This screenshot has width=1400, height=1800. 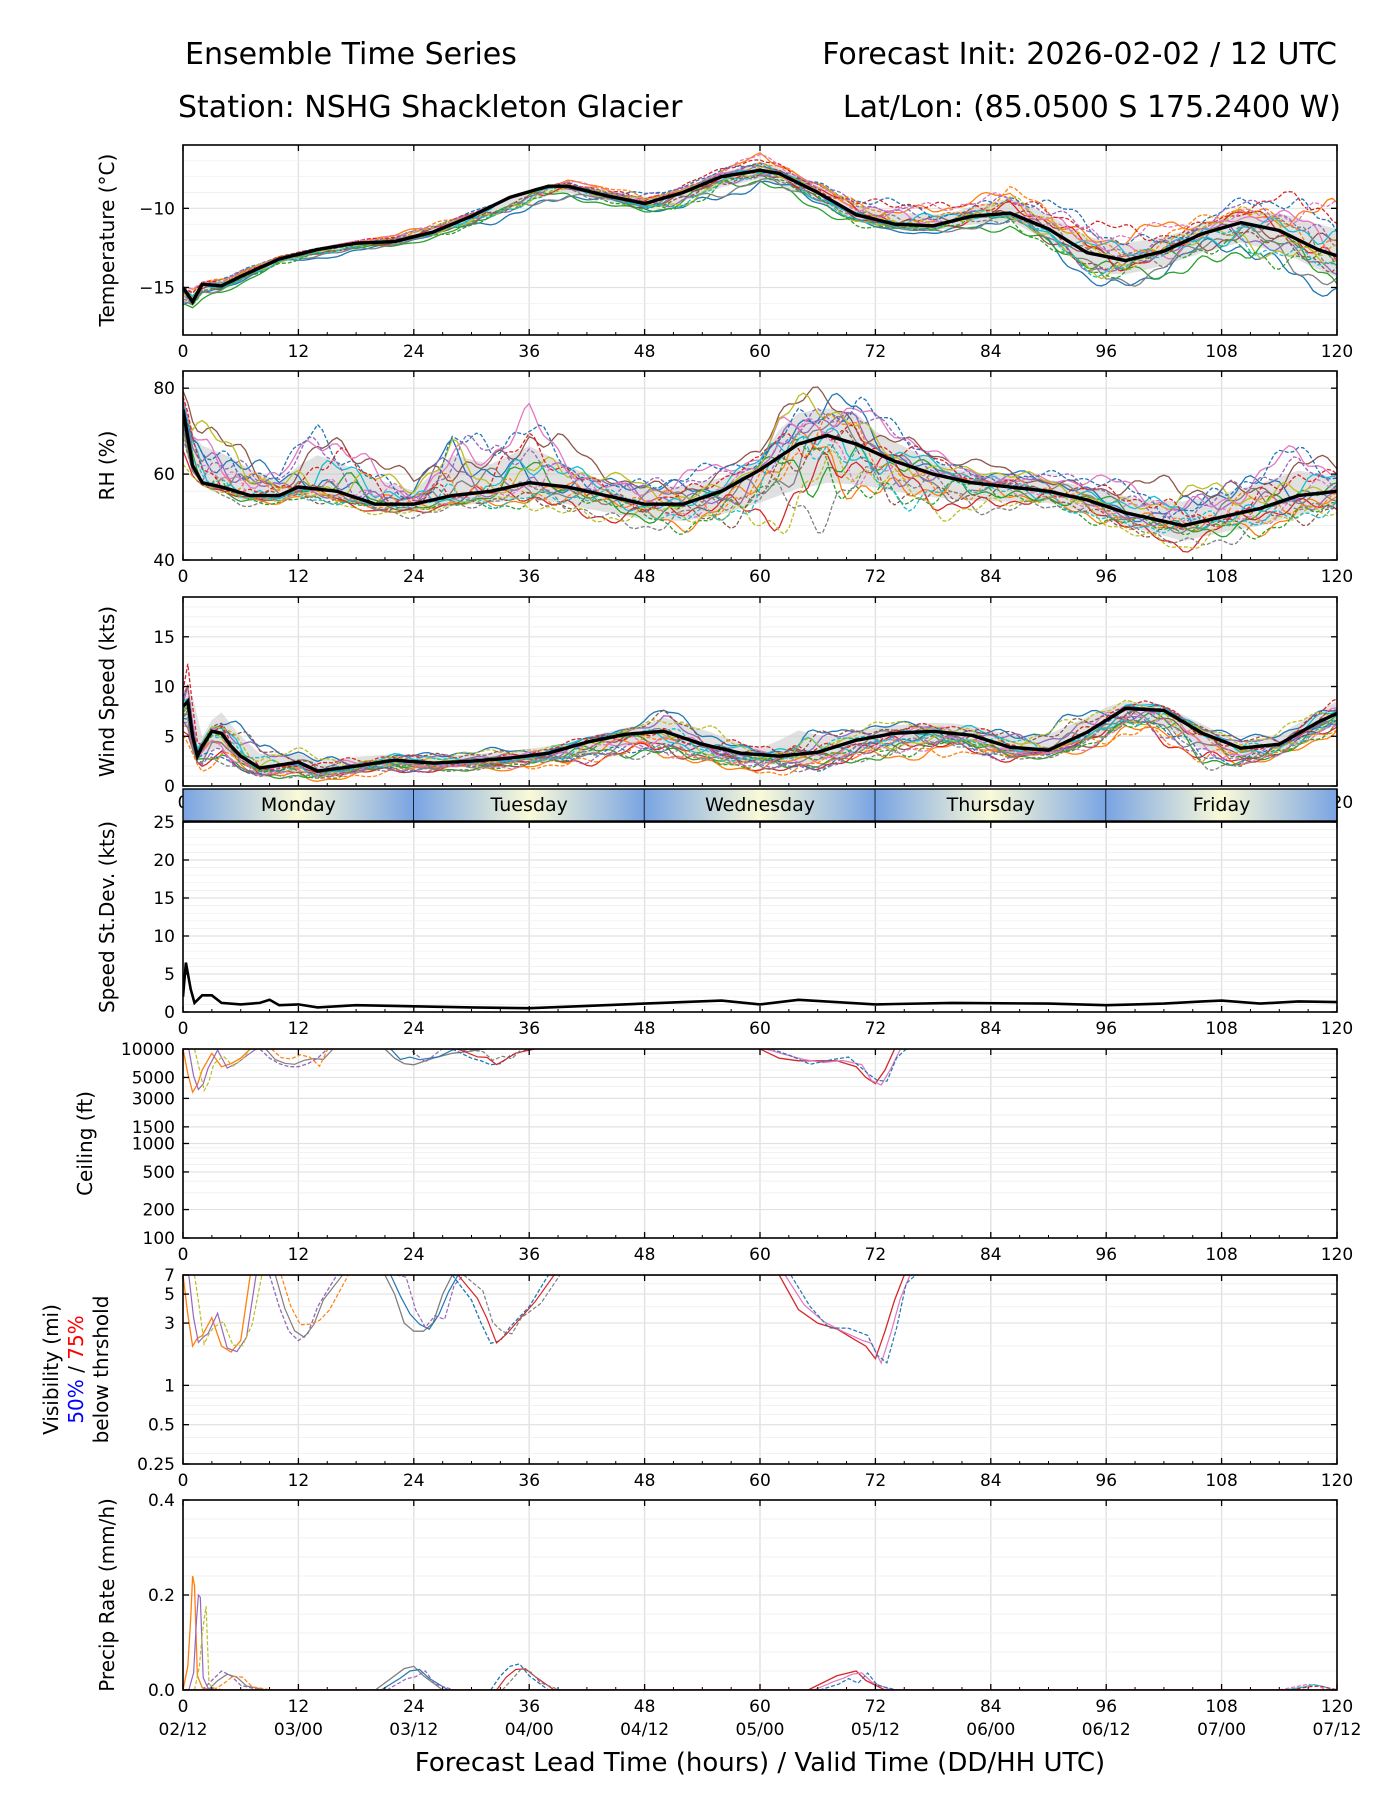 What do you see at coordinates (153, 1145) in the screenshot?
I see `ceiling-ytick-label-3: 1000` at bounding box center [153, 1145].